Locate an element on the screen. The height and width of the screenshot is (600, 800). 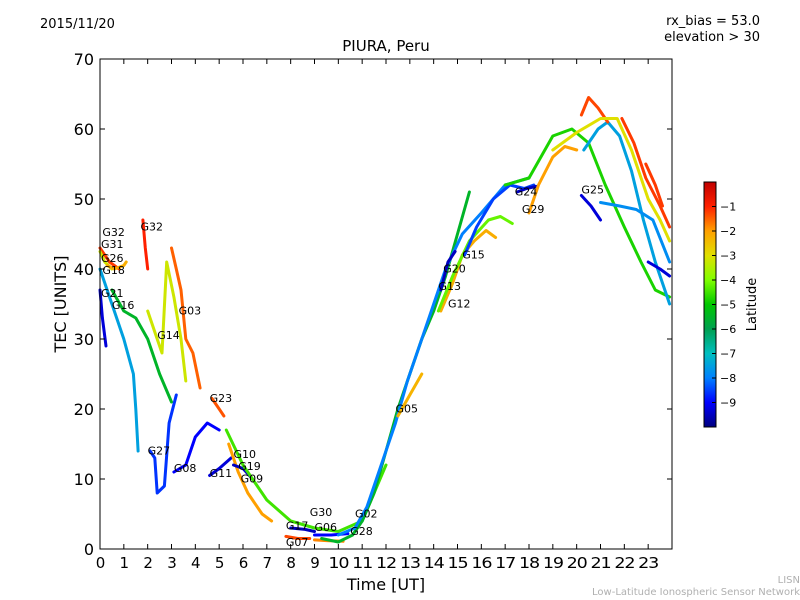
credit-long: Low-Latitude Ionospheric Sensor Network is located at coordinates (696, 592).